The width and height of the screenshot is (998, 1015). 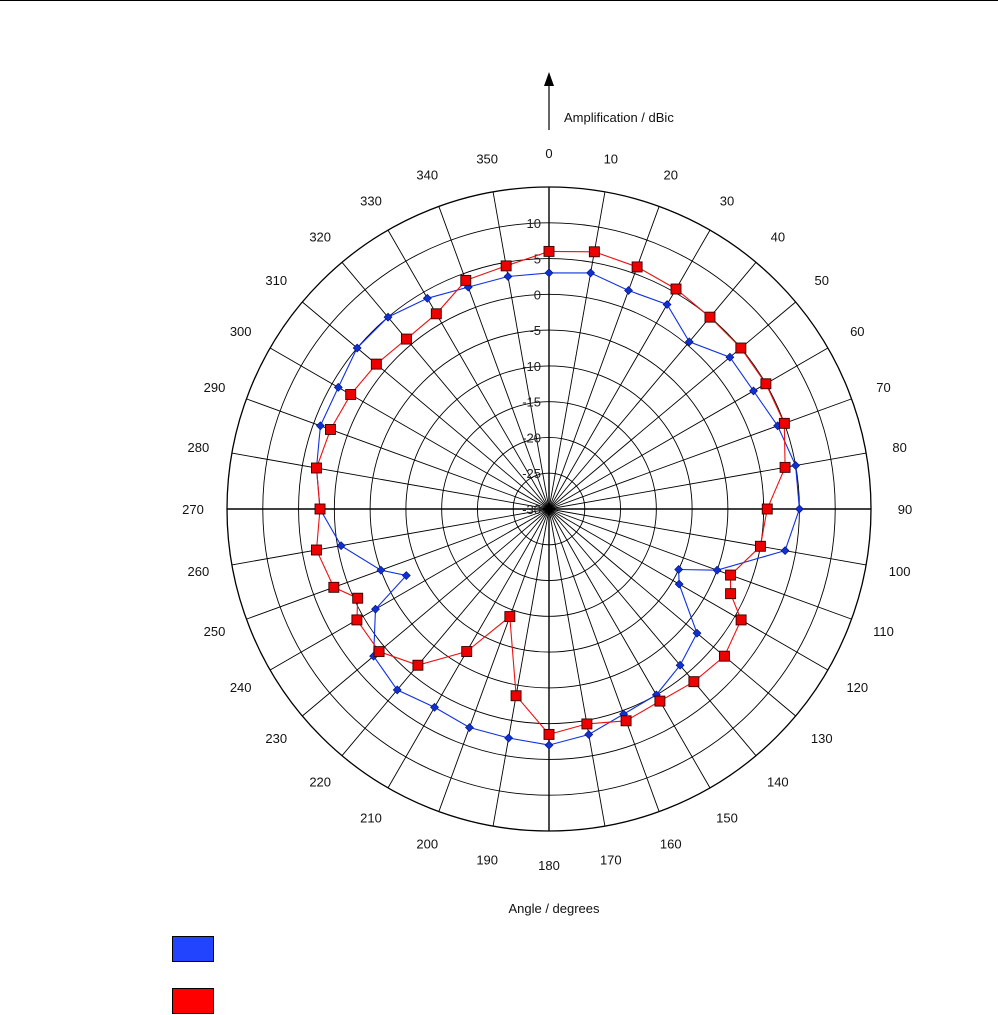 What do you see at coordinates (199, 571) in the screenshot?
I see `angle-tick-label: 260` at bounding box center [199, 571].